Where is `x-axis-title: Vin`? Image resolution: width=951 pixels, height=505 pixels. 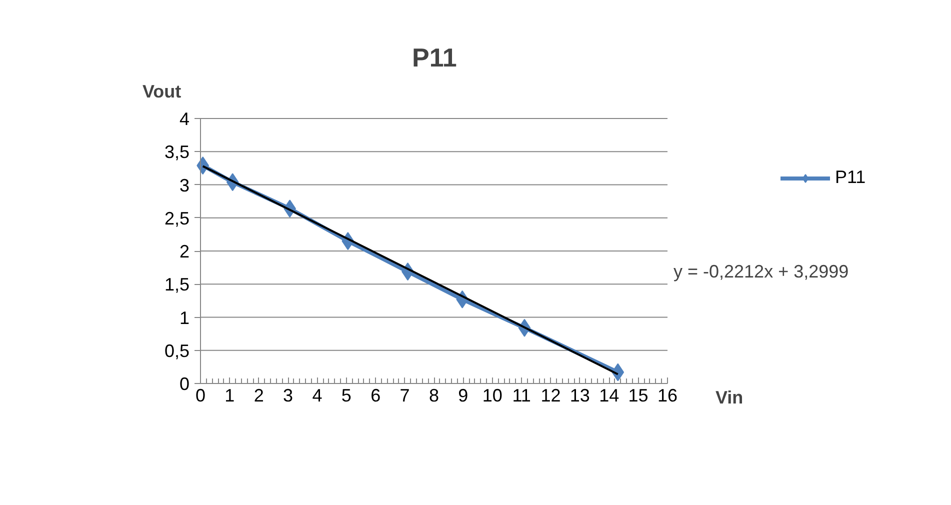
x-axis-title: Vin is located at coordinates (730, 398).